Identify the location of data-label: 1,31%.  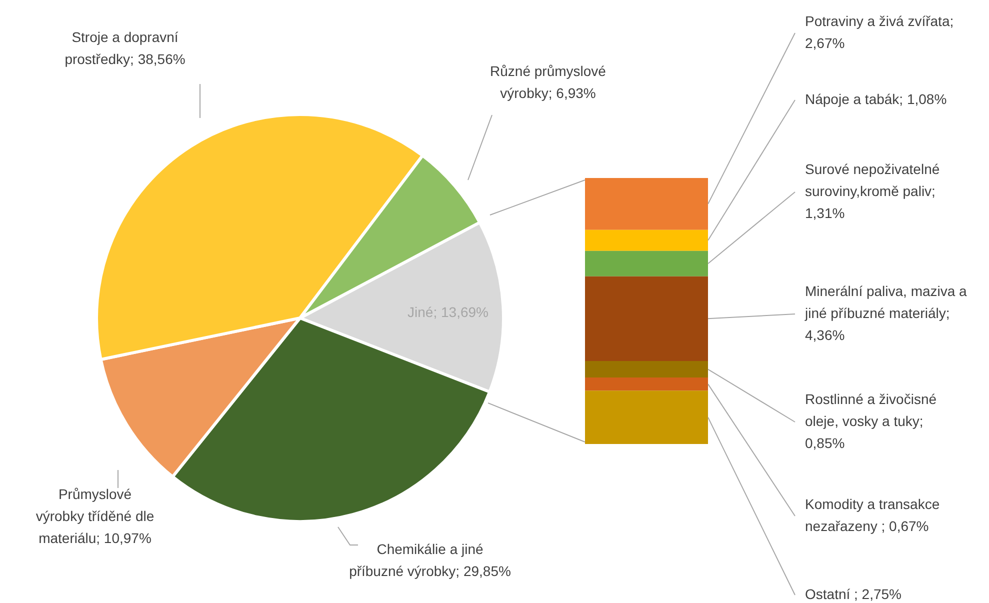
(825, 212).